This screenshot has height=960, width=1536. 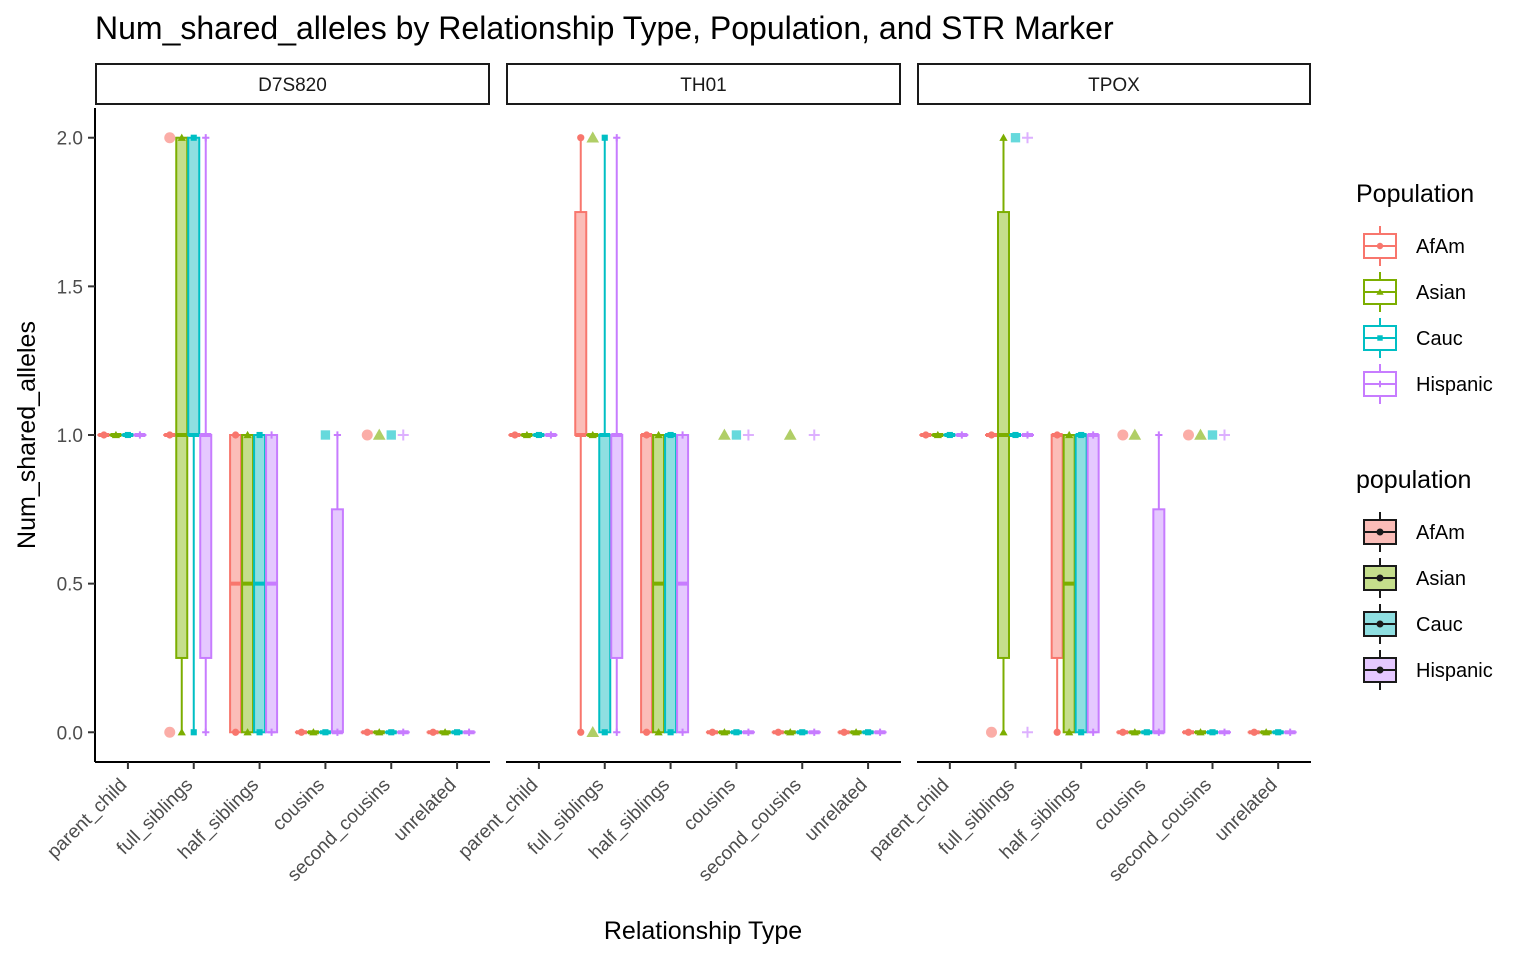 What do you see at coordinates (1415, 194) in the screenshot?
I see `legend-title: Population` at bounding box center [1415, 194].